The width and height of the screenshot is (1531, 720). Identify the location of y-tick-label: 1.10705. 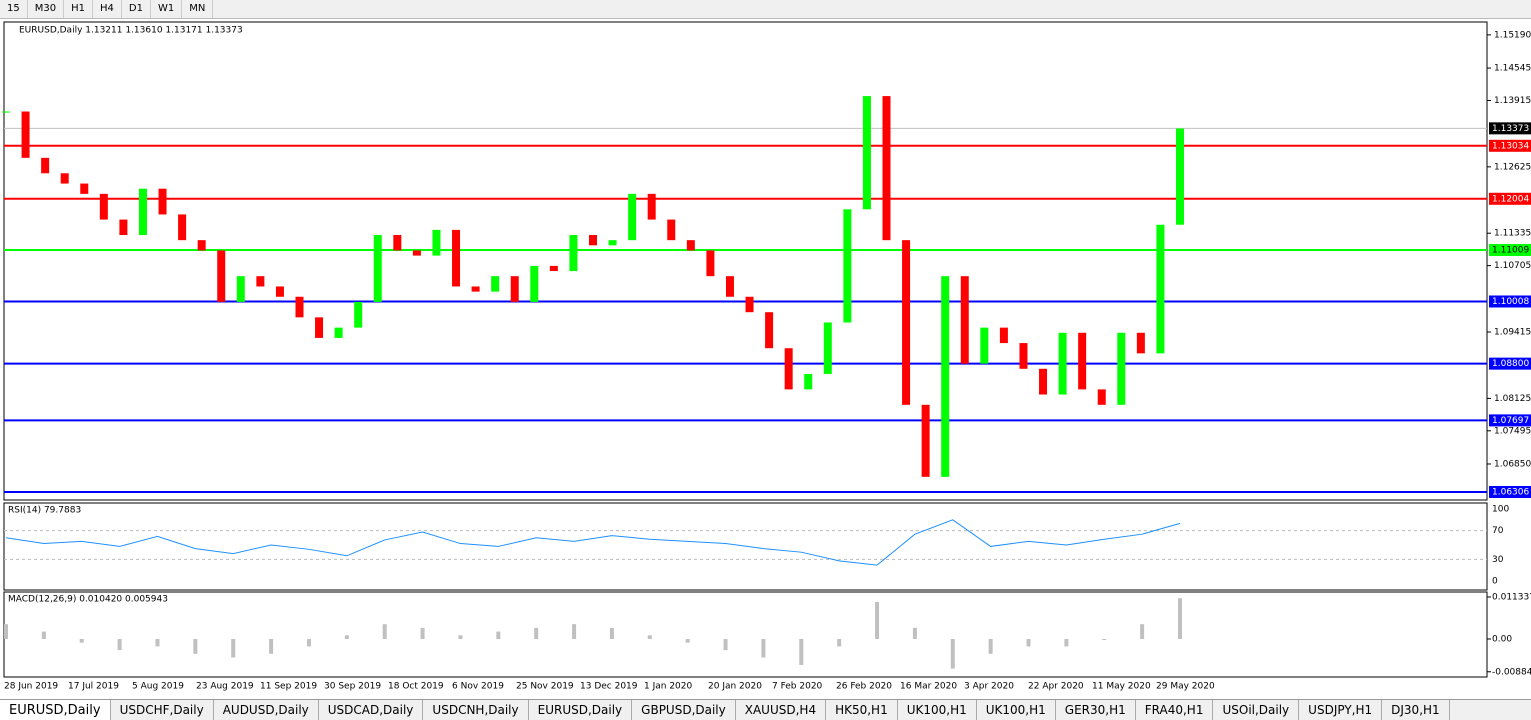
(1512, 266).